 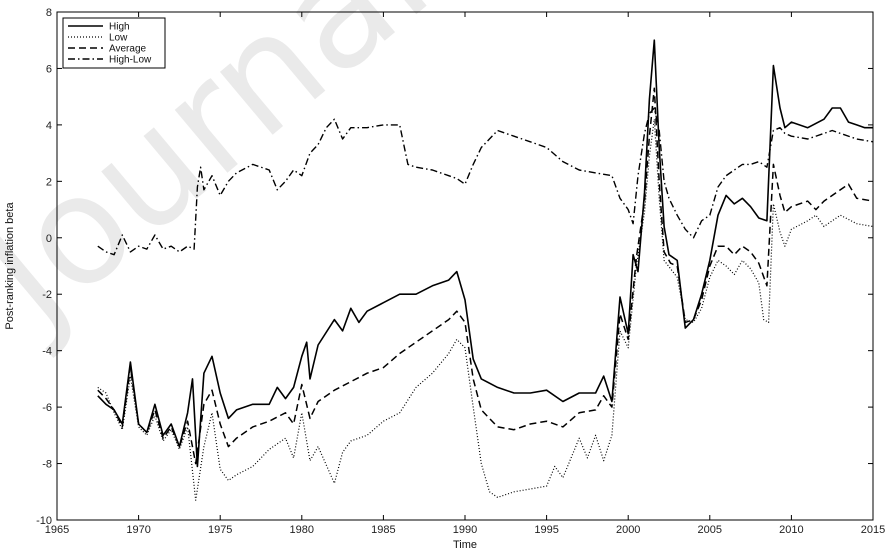 What do you see at coordinates (49, 69) in the screenshot?
I see `y-tick-label: 6` at bounding box center [49, 69].